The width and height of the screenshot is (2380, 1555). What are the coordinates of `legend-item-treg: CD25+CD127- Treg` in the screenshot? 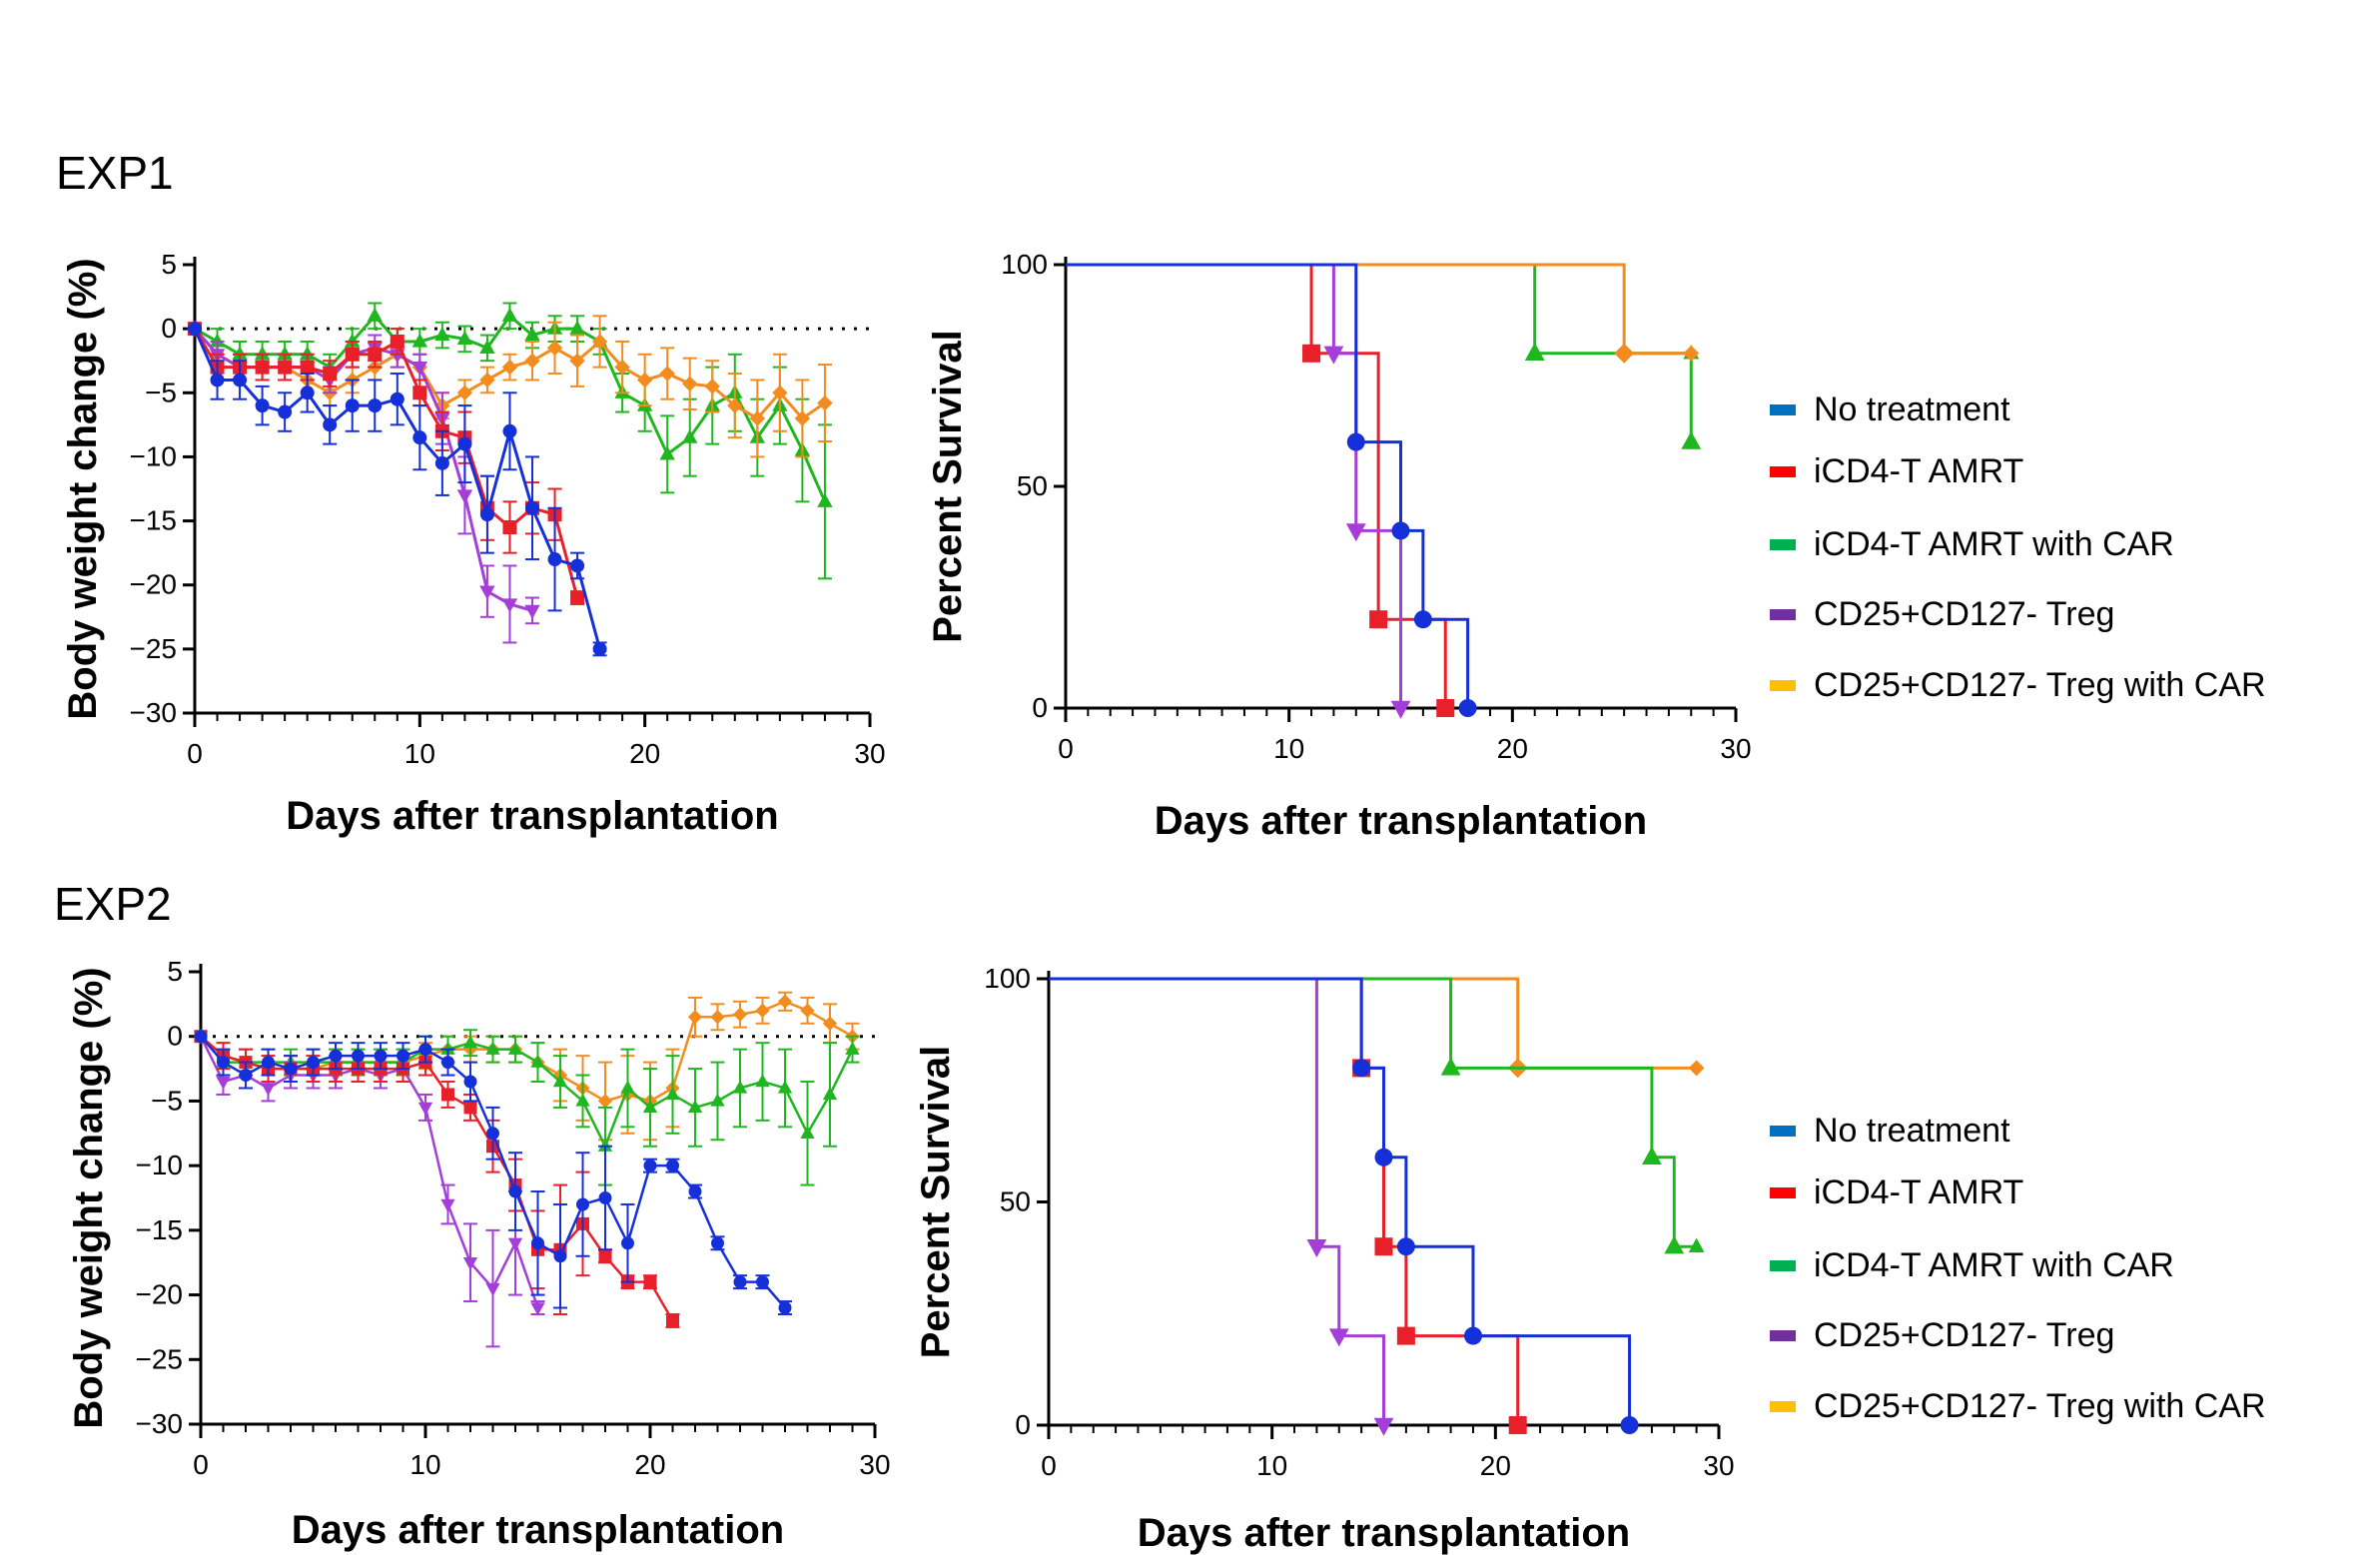 It's located at (1942, 1335).